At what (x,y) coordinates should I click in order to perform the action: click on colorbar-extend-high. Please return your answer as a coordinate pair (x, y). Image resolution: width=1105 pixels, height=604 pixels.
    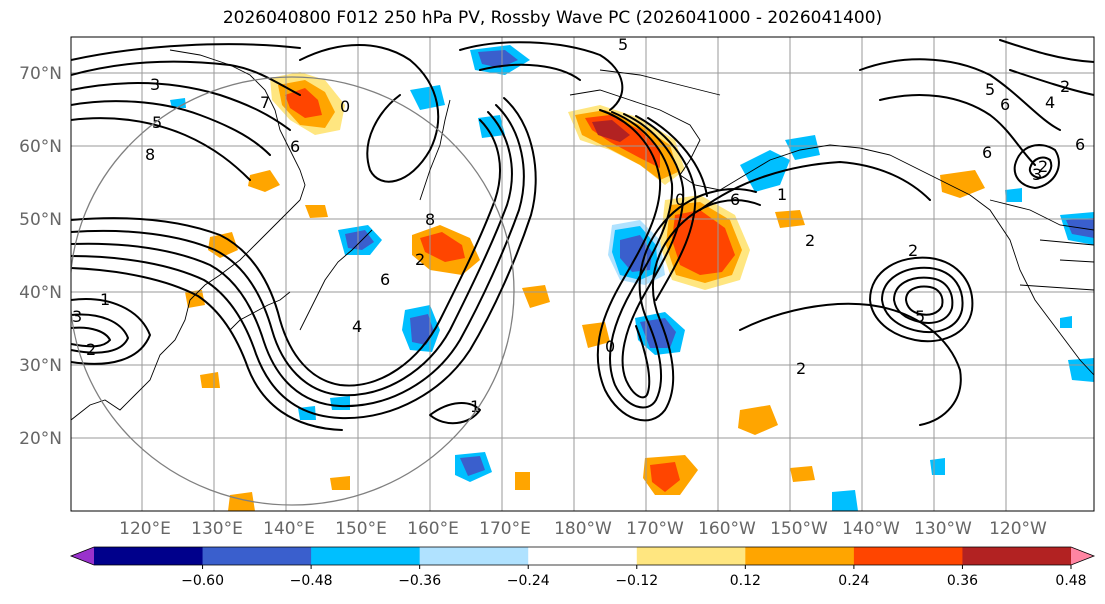
    Looking at the image, I should click on (1082, 556).